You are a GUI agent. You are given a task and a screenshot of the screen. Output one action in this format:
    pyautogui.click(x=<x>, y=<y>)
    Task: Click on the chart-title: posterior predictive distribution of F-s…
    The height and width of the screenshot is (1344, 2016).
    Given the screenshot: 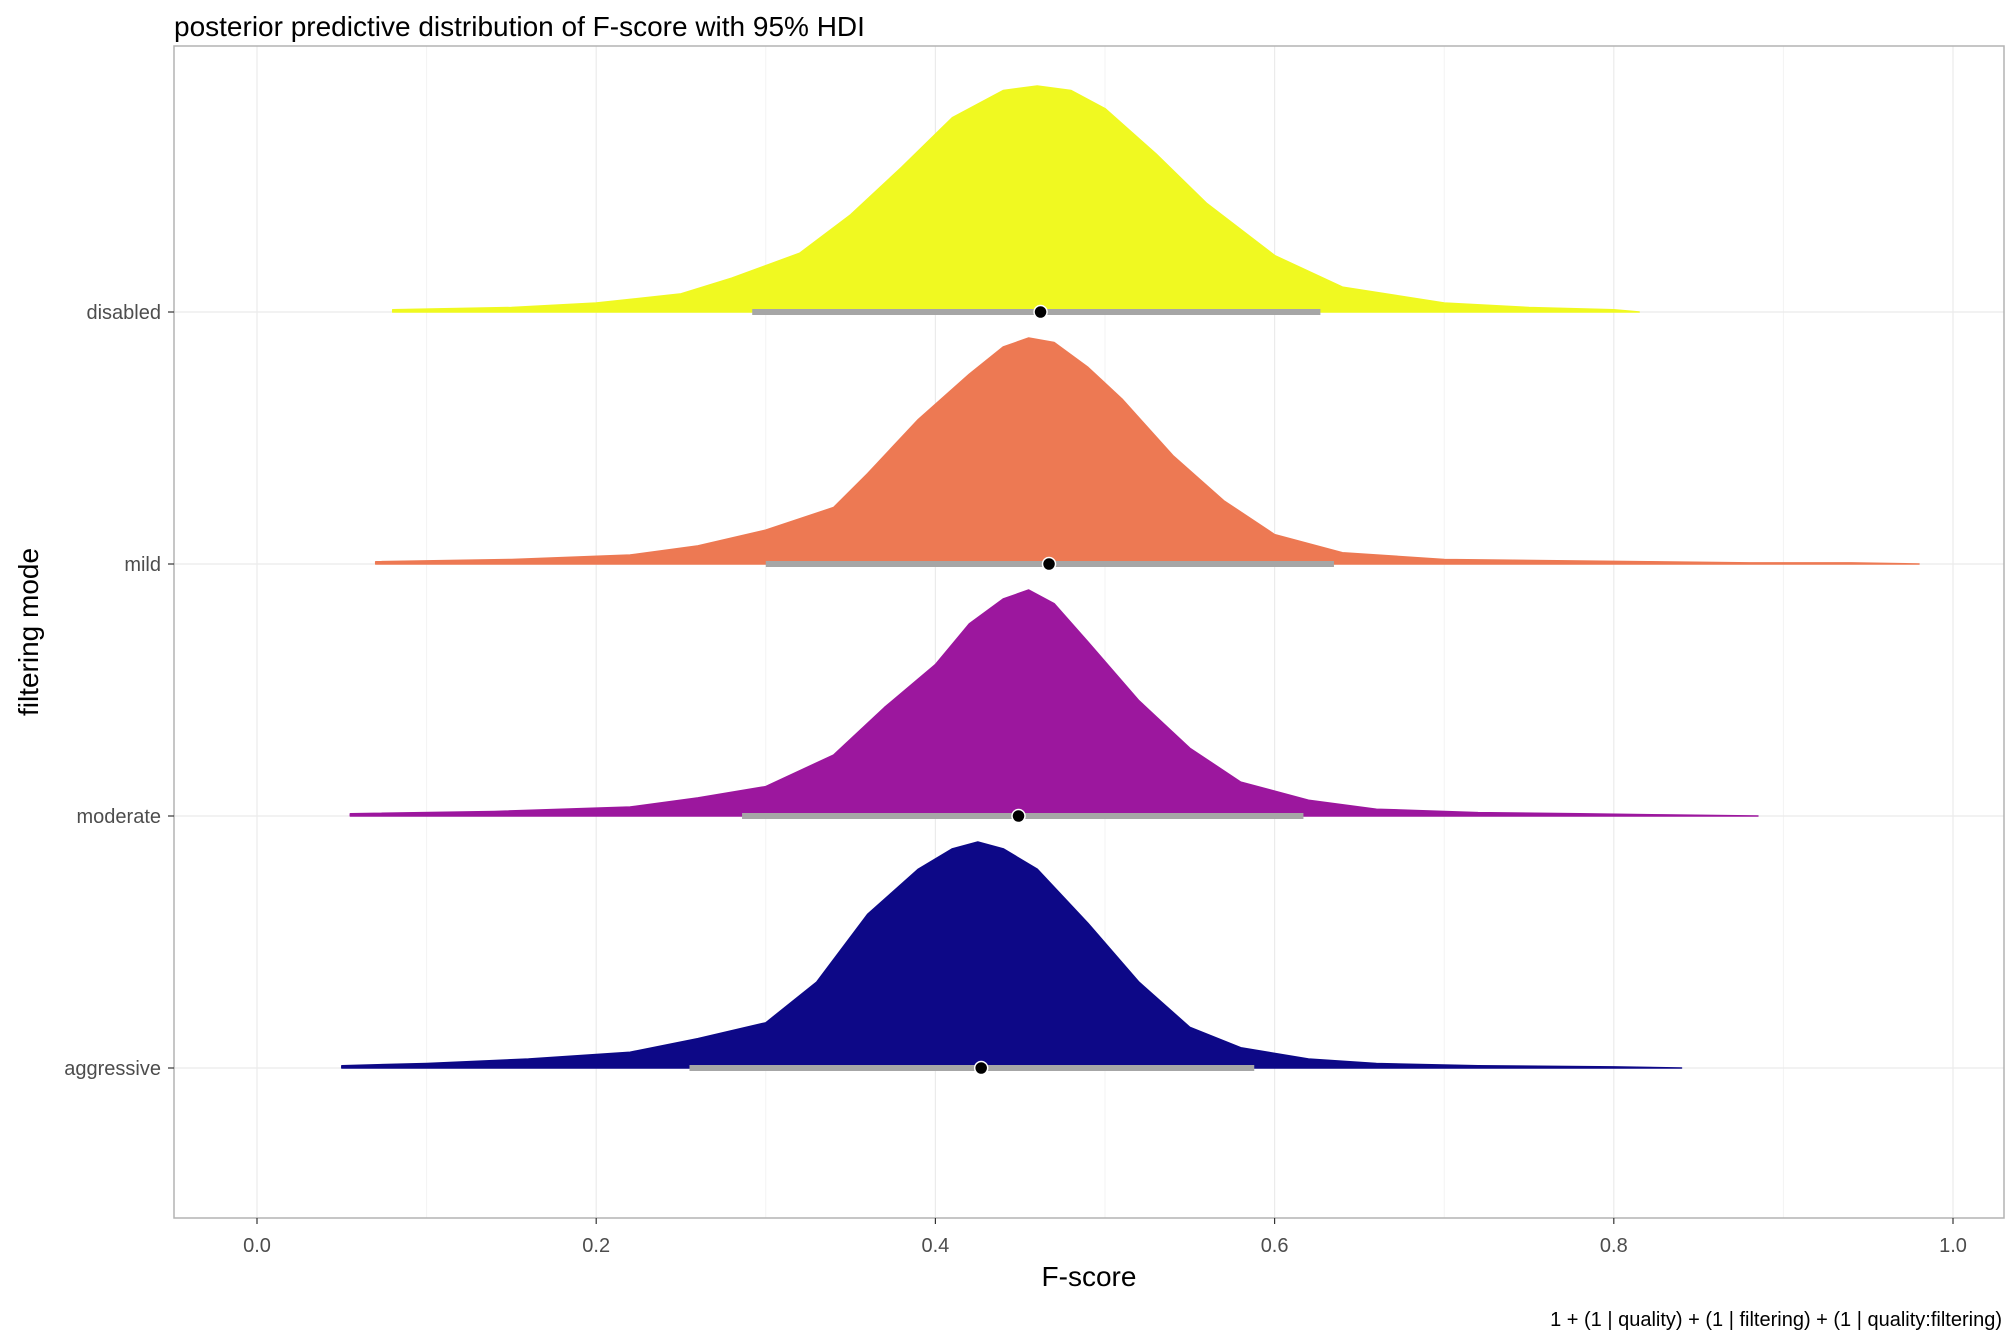 What is the action you would take?
    pyautogui.click(x=519, y=26)
    